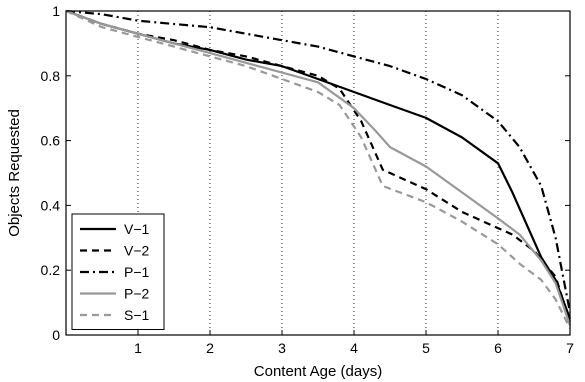 The height and width of the screenshot is (382, 585). Describe the element at coordinates (137, 229) in the screenshot. I see `legend-label: V−1` at that location.